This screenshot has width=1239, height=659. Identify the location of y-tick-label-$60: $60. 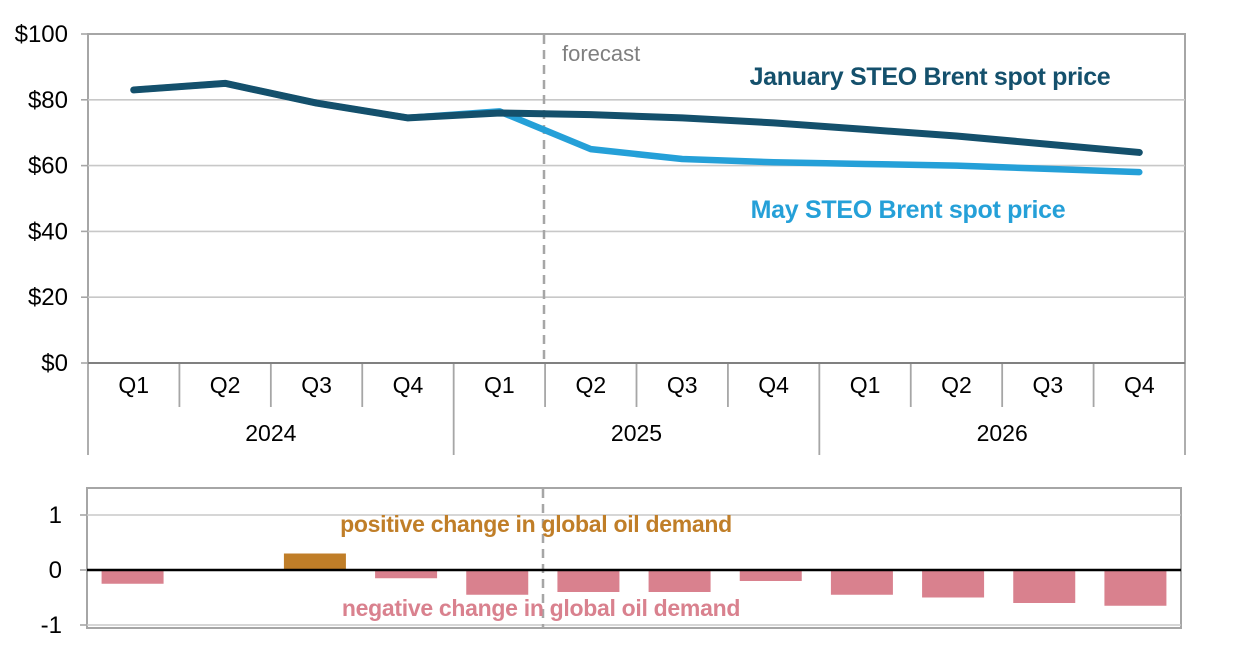
(48, 166).